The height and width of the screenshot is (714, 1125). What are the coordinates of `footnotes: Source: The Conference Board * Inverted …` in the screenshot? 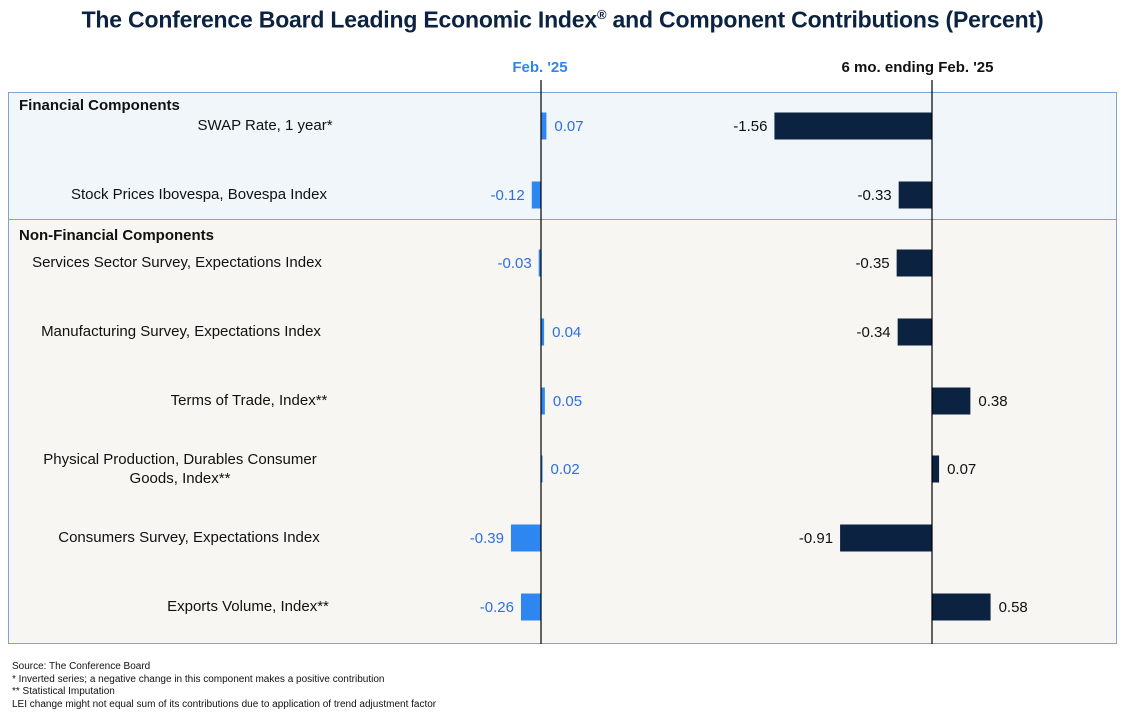 It's located at (224, 686).